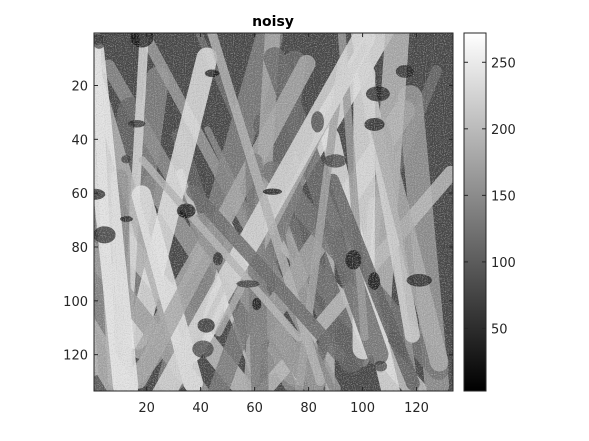  Describe the element at coordinates (75, 302) in the screenshot. I see `y-tick-label: 100` at that location.